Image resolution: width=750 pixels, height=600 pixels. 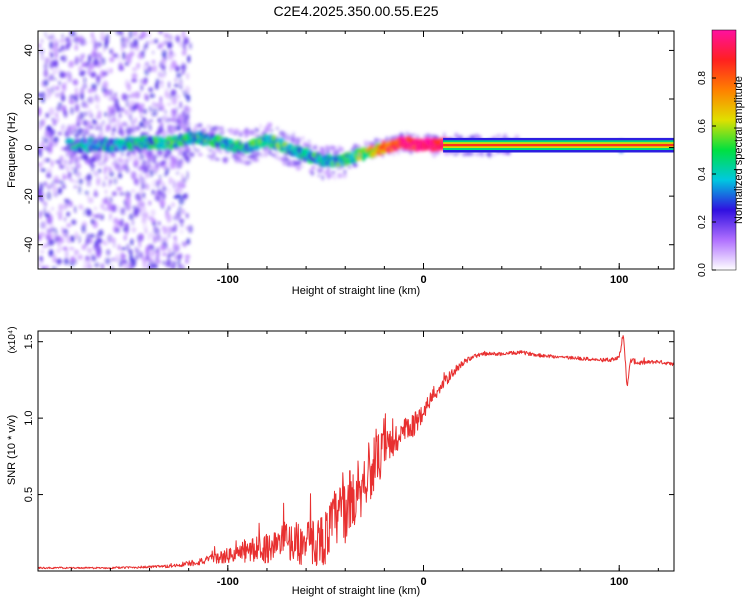 I want to click on y-tick-label: 40, so click(x=29, y=50).